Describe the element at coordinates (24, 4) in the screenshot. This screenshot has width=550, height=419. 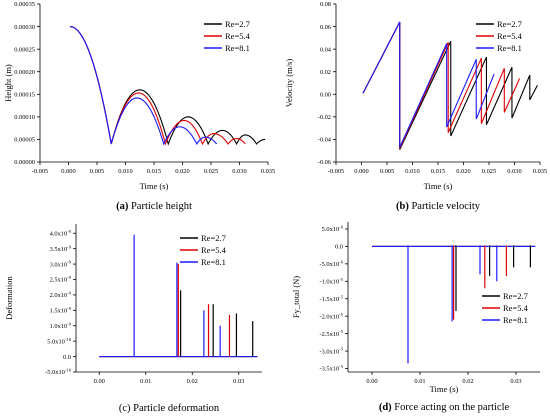
I see `y-tick-label: 0.00035` at that location.